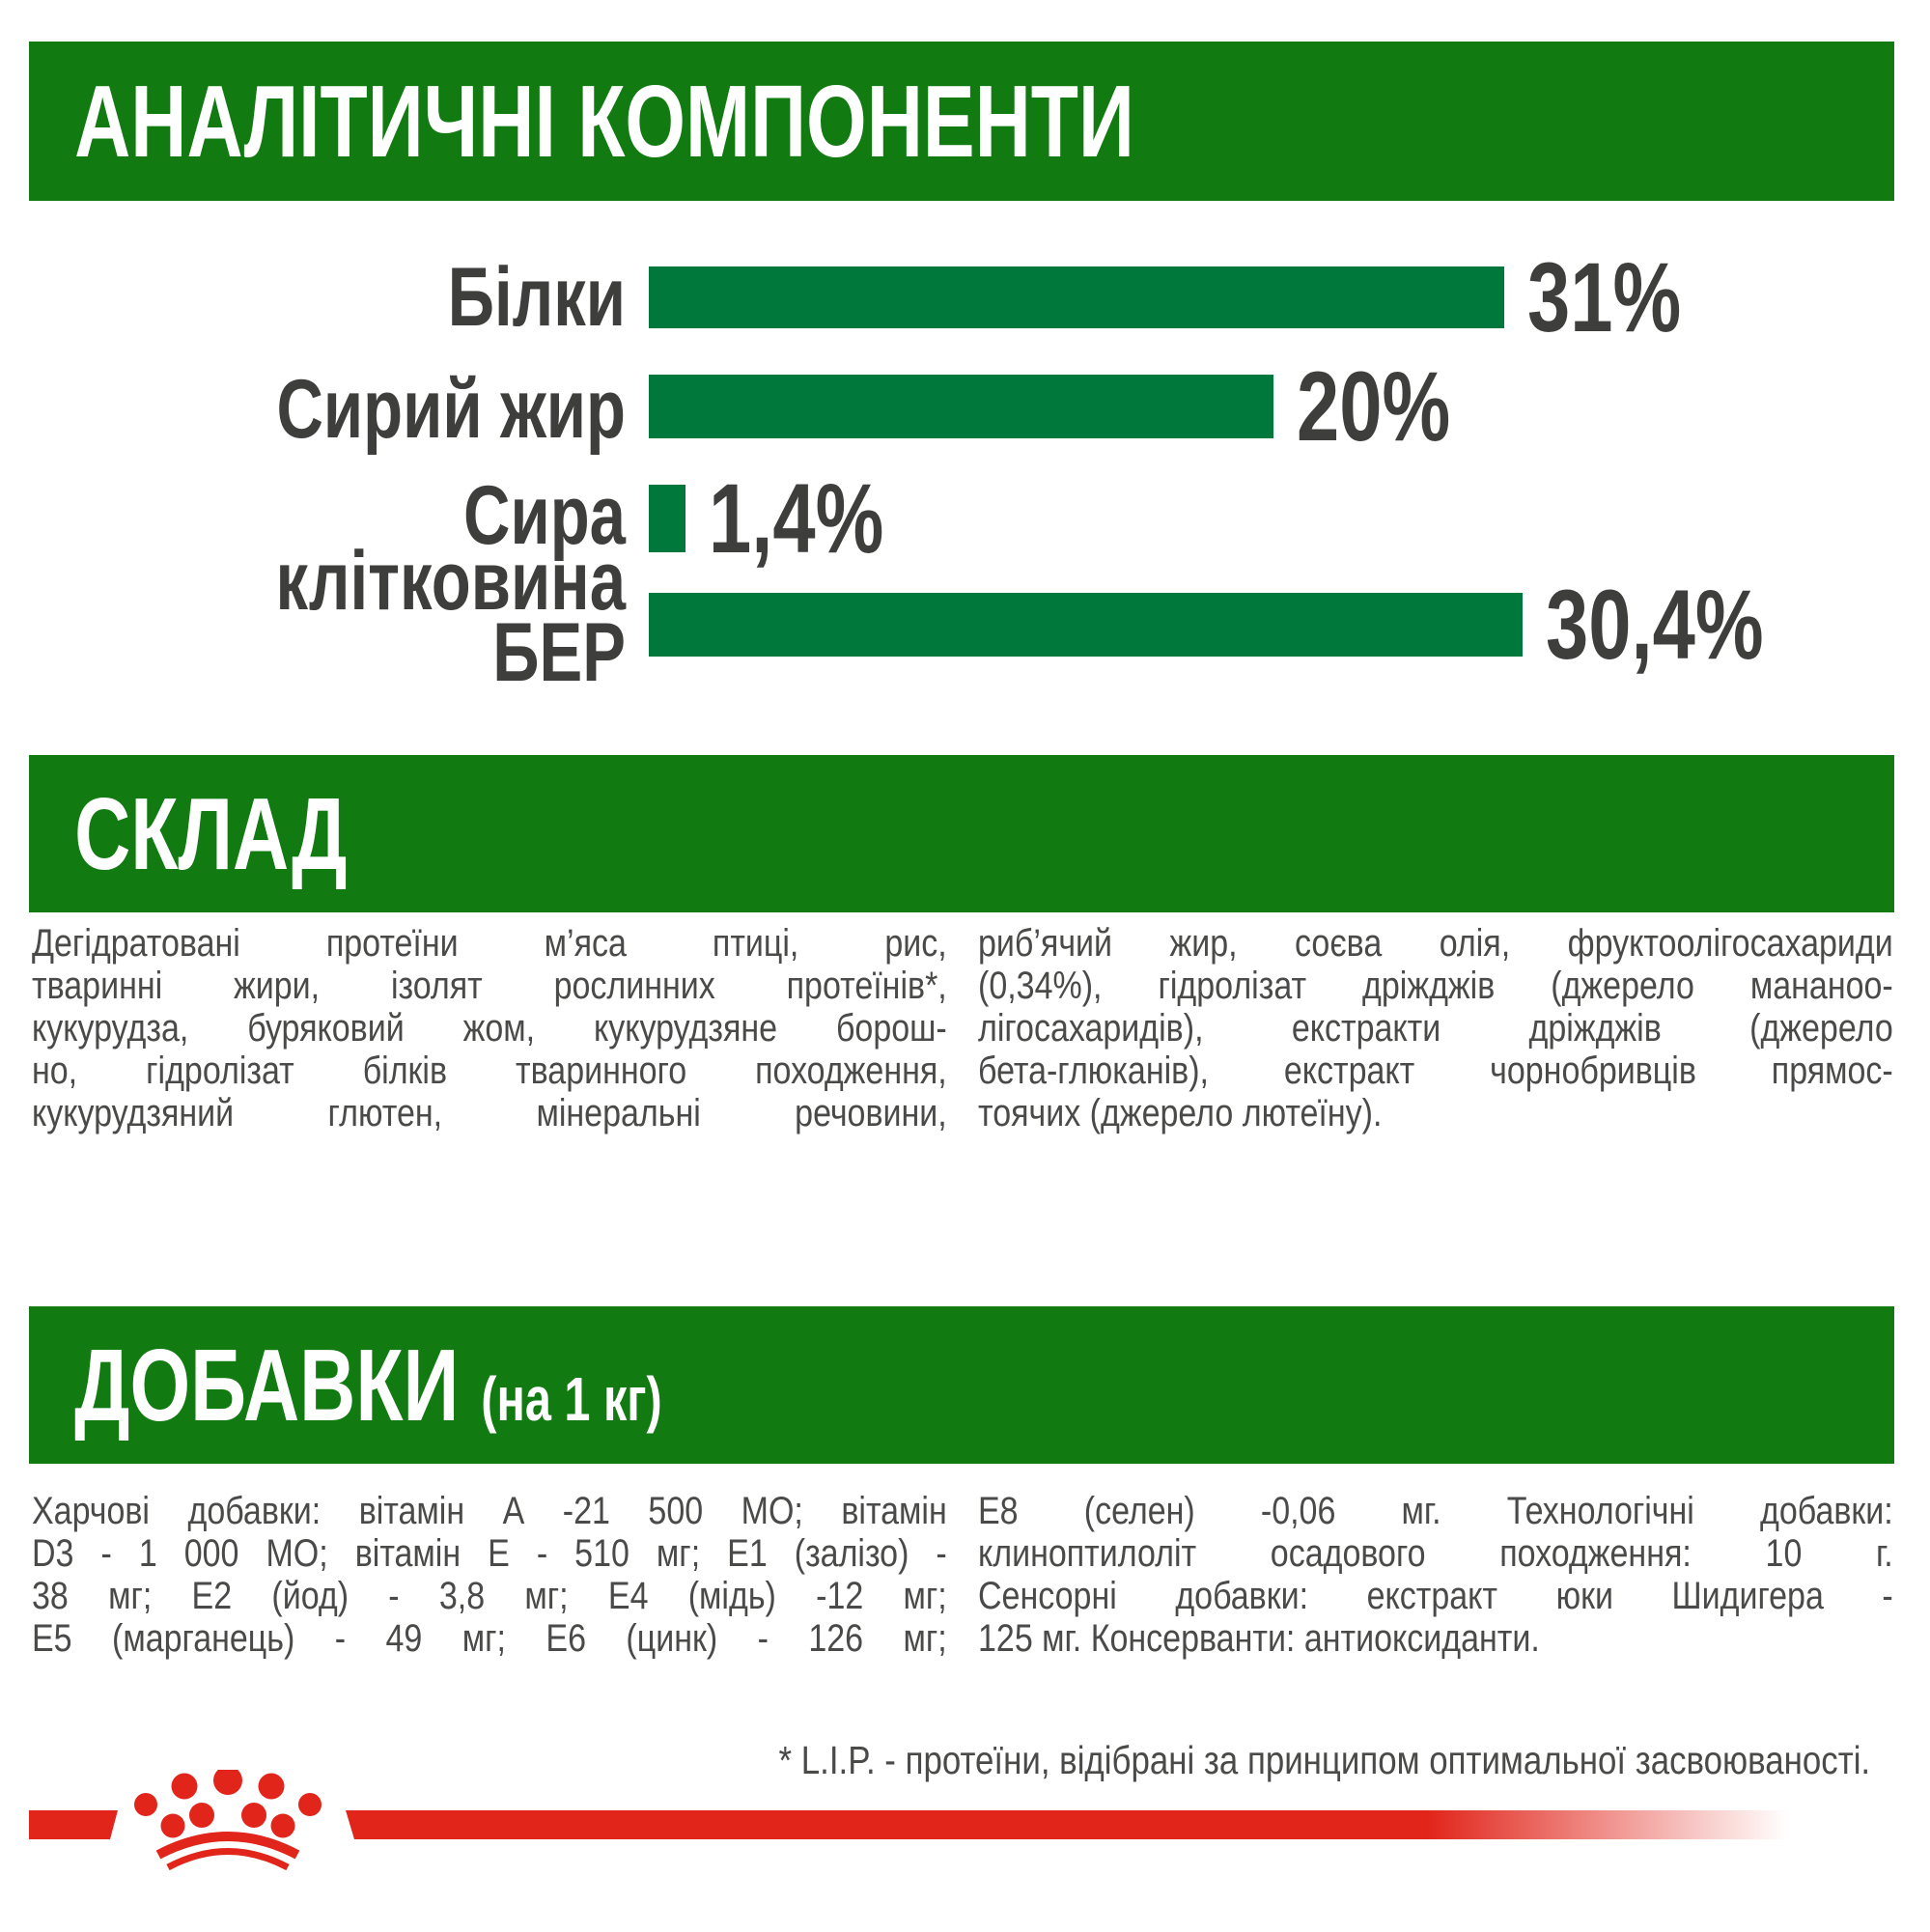 Image resolution: width=1930 pixels, height=1932 pixels. What do you see at coordinates (961, 834) in the screenshot?
I see `composition-banner: СКЛАД` at bounding box center [961, 834].